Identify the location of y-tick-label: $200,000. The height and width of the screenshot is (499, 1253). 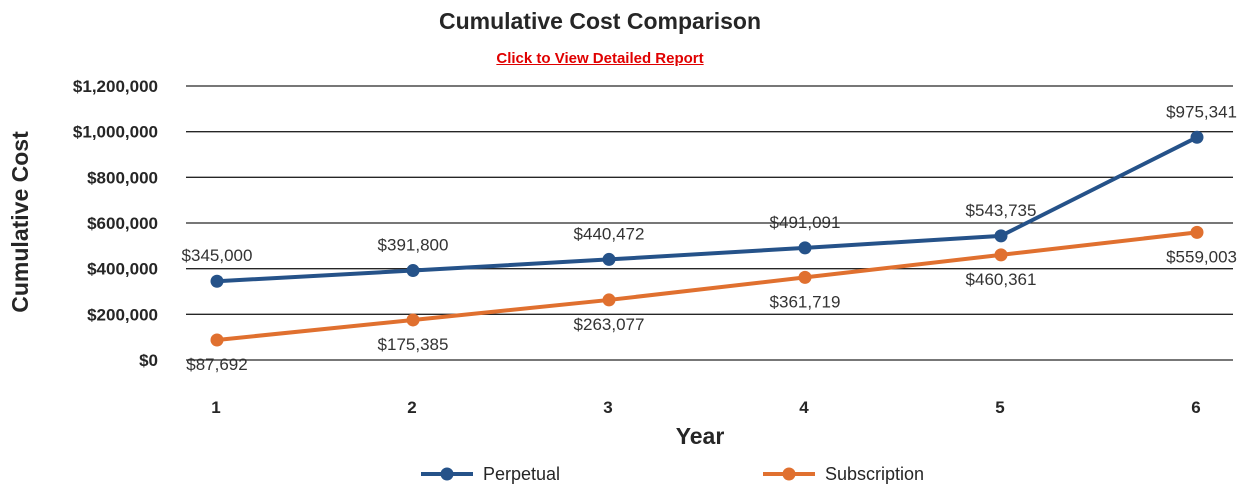
(122, 314).